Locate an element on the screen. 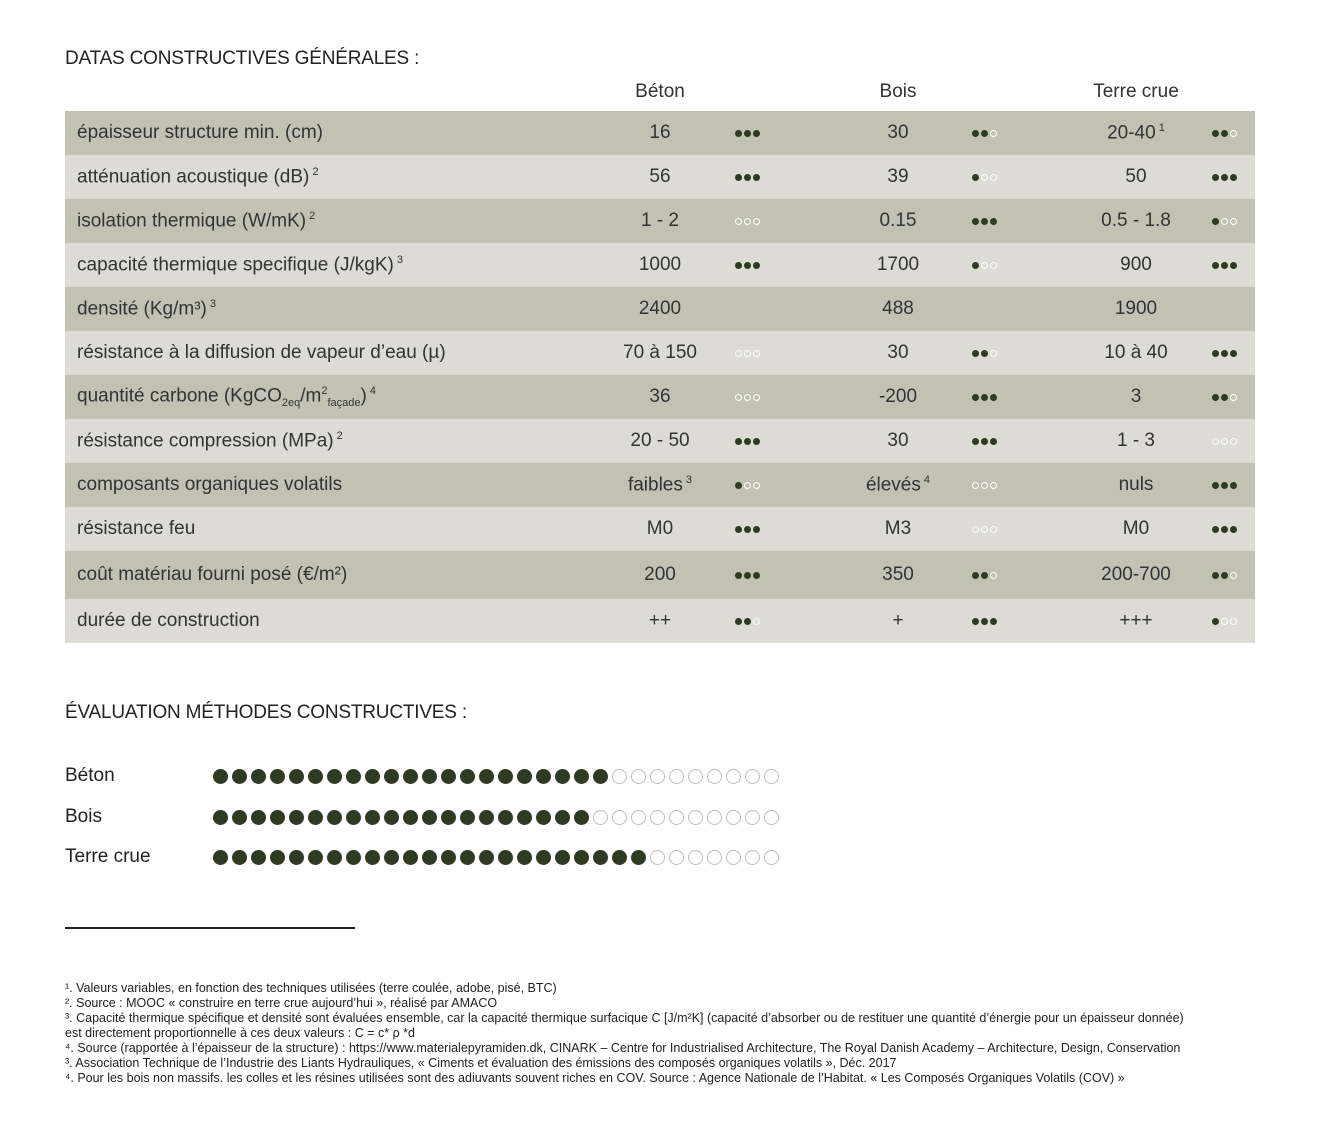  row-label-text: atténuation acoustique (dB) is located at coordinates (193, 177).